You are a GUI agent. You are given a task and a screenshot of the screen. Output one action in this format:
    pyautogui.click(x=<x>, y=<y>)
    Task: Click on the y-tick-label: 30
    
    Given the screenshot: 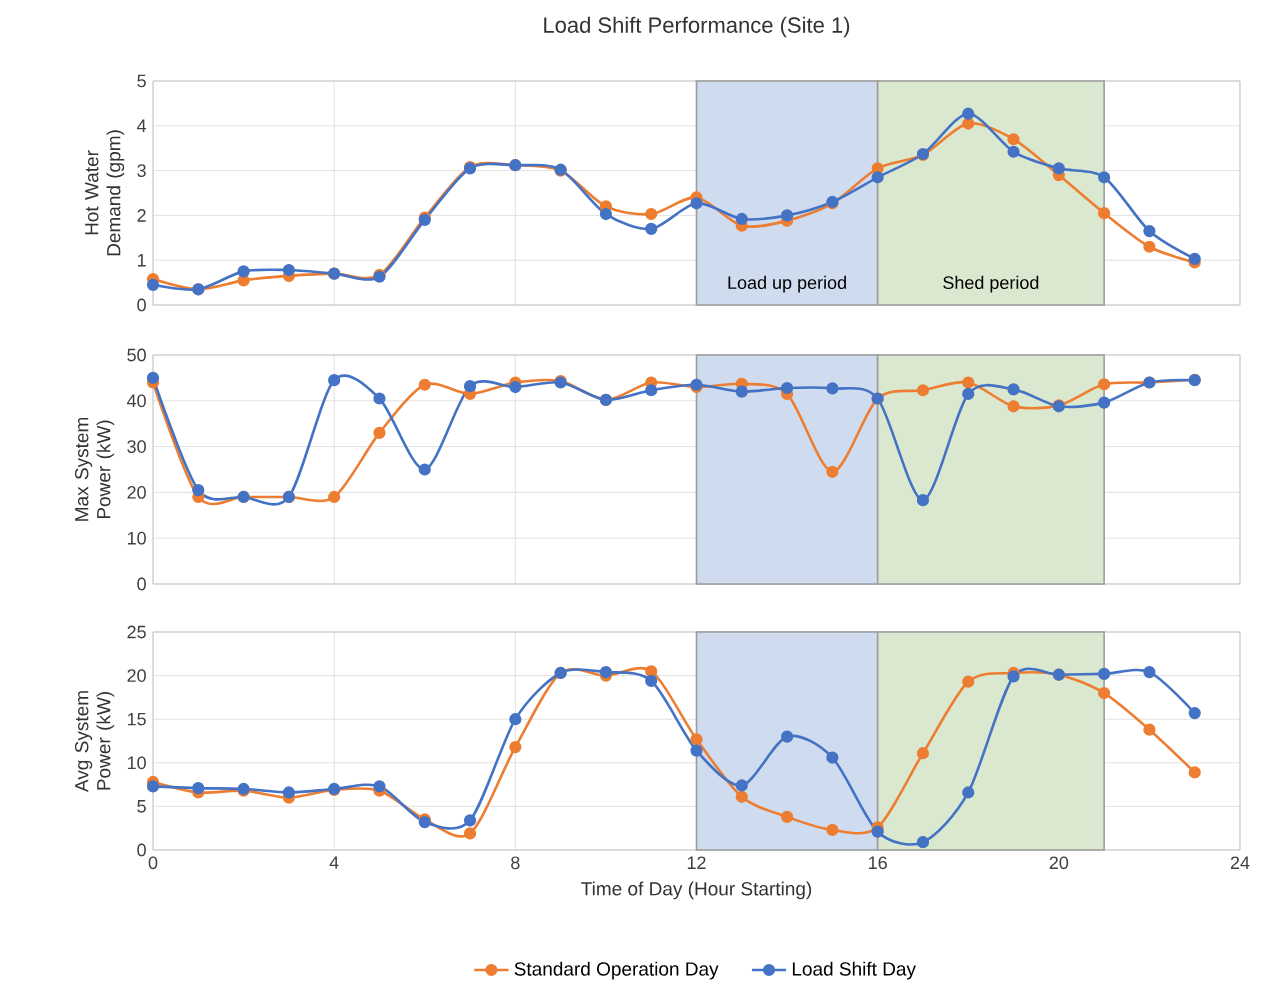 What is the action you would take?
    pyautogui.click(x=136, y=446)
    